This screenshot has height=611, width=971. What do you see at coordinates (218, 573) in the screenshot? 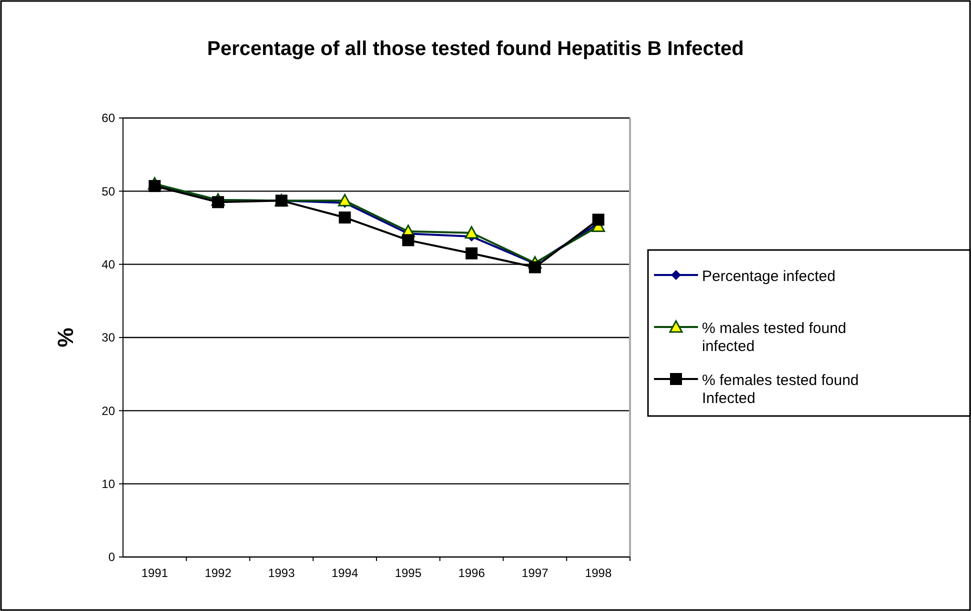
I see `x-tick-label: 1992` at bounding box center [218, 573].